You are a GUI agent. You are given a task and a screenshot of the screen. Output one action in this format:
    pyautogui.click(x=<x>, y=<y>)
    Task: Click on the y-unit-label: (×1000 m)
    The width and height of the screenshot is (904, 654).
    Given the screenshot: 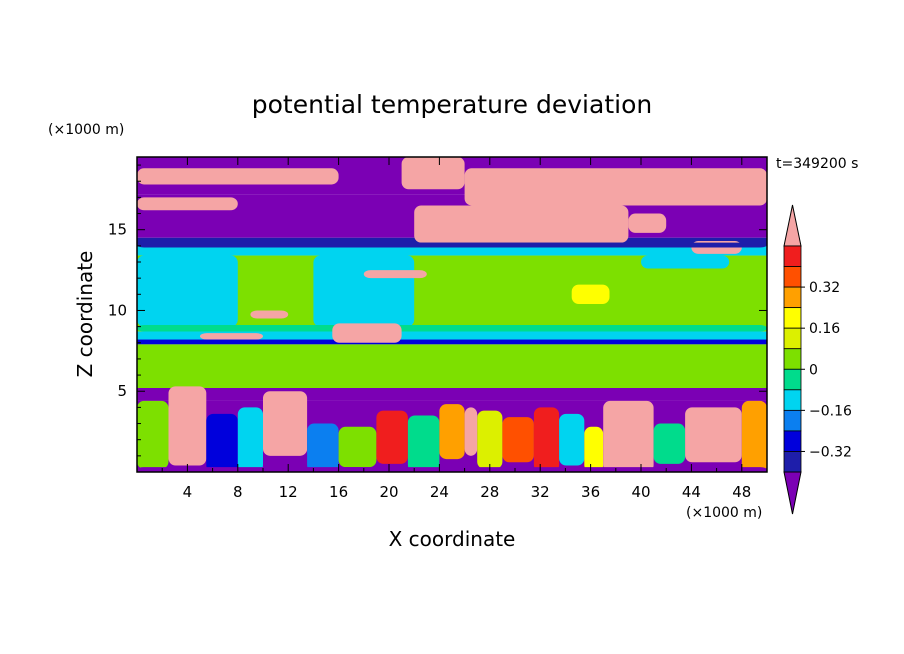 What is the action you would take?
    pyautogui.click(x=86, y=130)
    